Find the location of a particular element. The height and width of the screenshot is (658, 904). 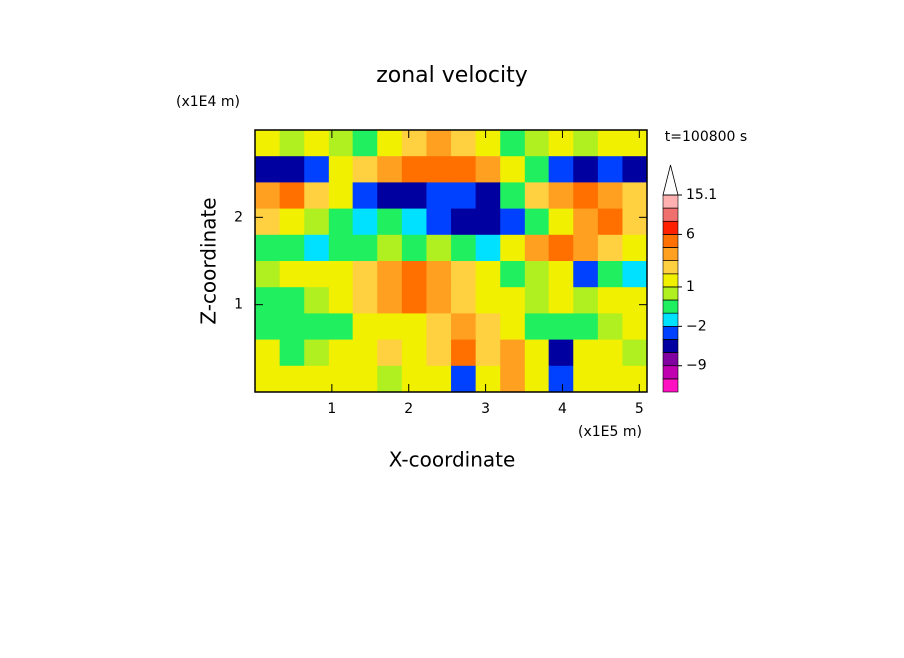

x-tick-label: 5 is located at coordinates (639, 409).